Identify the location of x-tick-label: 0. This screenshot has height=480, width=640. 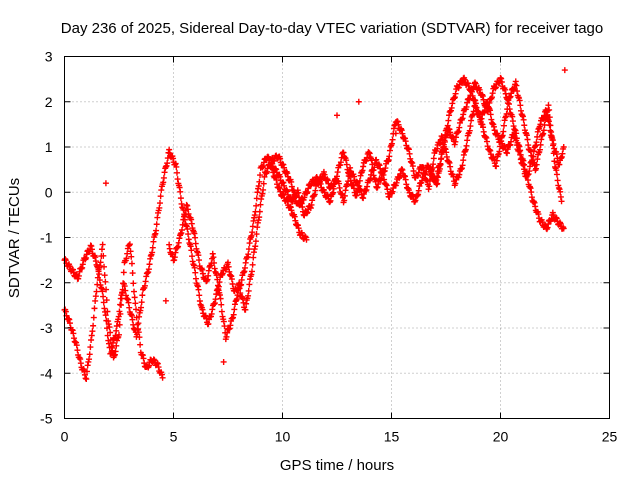
(65, 437).